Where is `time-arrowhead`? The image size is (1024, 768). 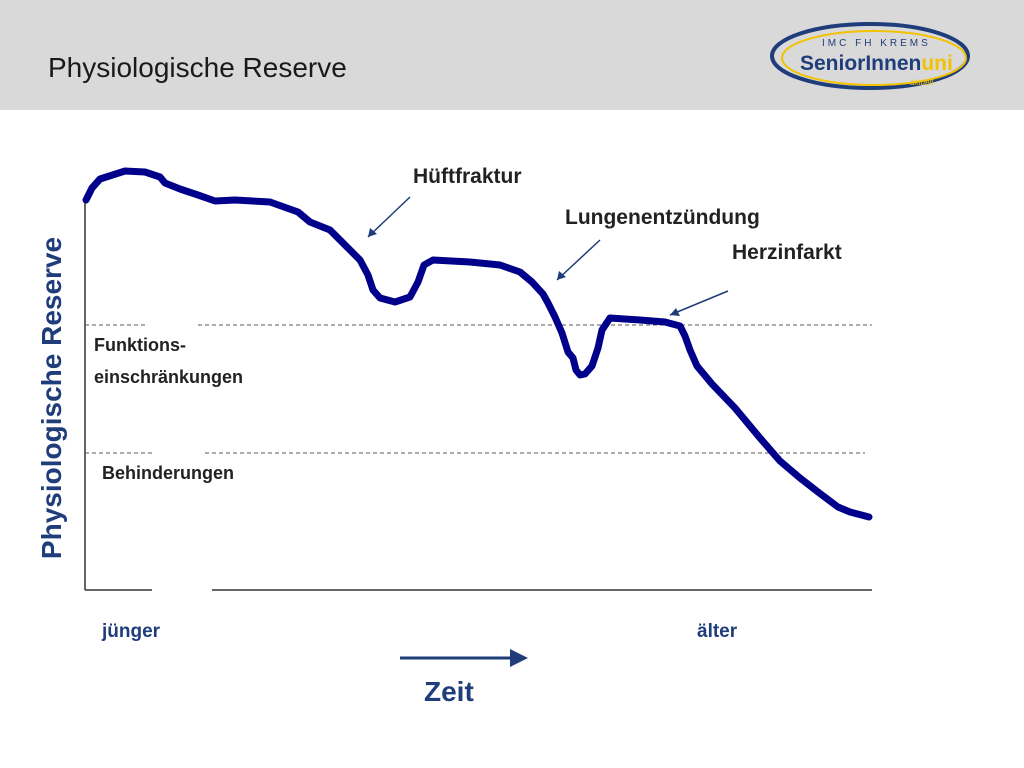
time-arrowhead is located at coordinates (519, 658).